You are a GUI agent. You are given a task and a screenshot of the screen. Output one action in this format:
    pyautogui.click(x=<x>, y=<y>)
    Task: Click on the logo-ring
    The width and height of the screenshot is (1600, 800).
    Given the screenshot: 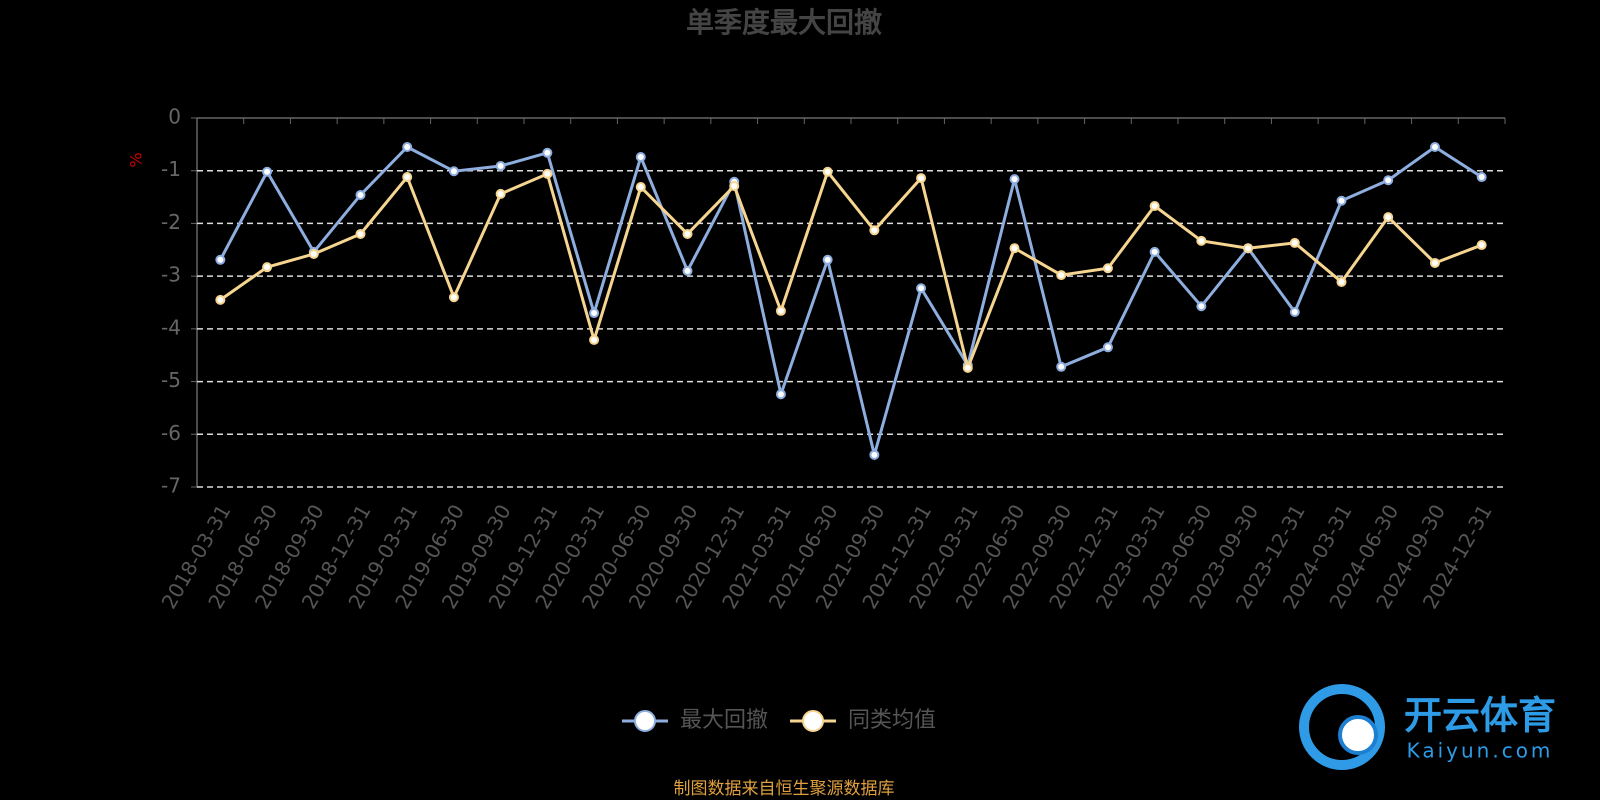 What is the action you would take?
    pyautogui.click(x=1342, y=727)
    